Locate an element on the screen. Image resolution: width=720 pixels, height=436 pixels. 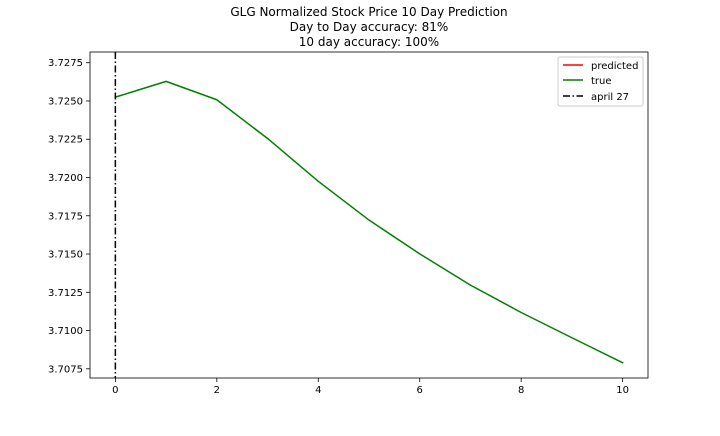
y-tick-label: 3.7275 is located at coordinates (65, 63).